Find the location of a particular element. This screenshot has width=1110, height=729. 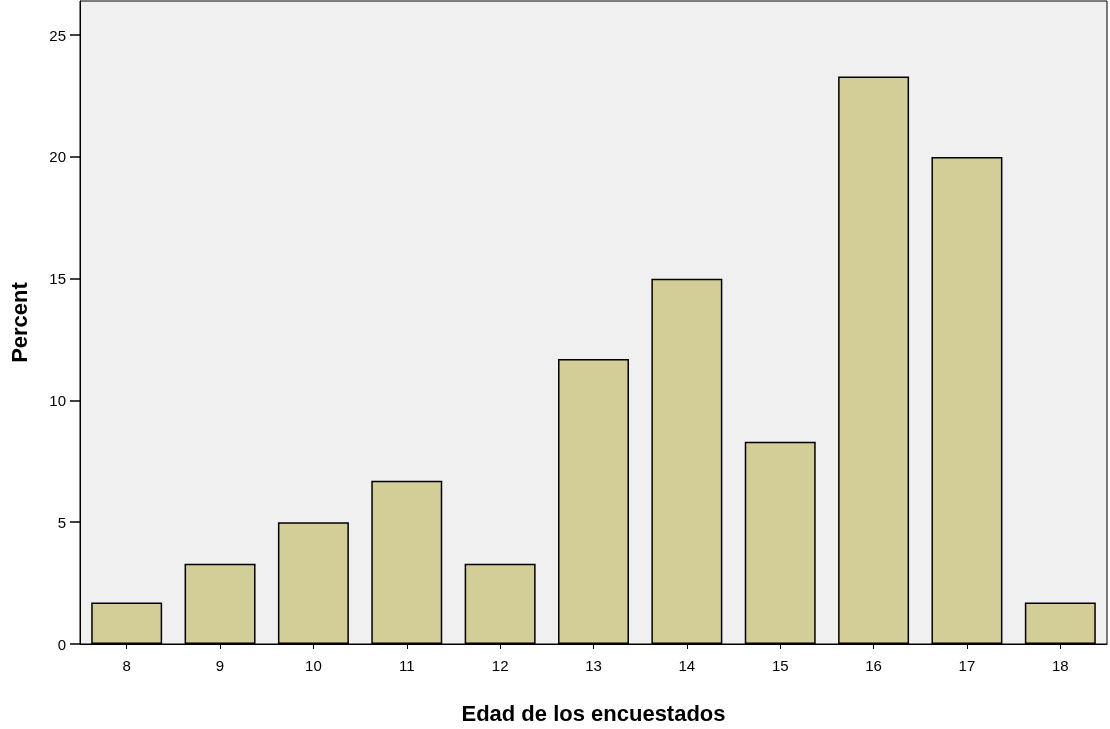

x-tick-label: 12 is located at coordinates (500, 665).